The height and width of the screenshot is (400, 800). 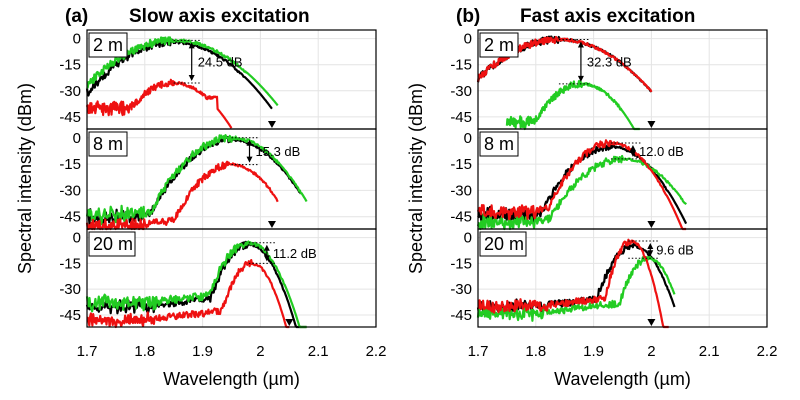 What do you see at coordinates (468, 16) in the screenshot?
I see `panel-label-b: (b)` at bounding box center [468, 16].